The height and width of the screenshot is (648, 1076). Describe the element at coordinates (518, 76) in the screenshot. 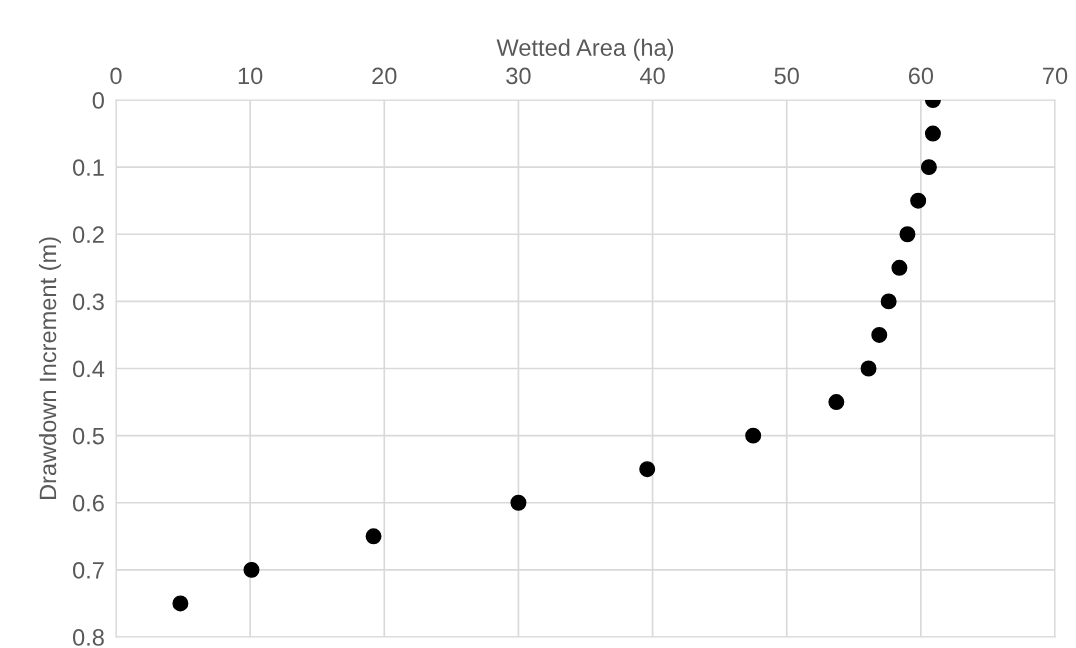

I see `x-tick-label: 30` at that location.